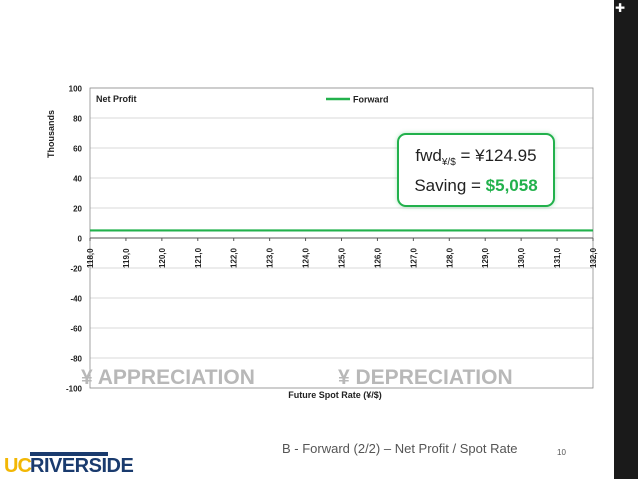 The height and width of the screenshot is (479, 638). I want to click on x-tick-label: 132,0, so click(593, 257).